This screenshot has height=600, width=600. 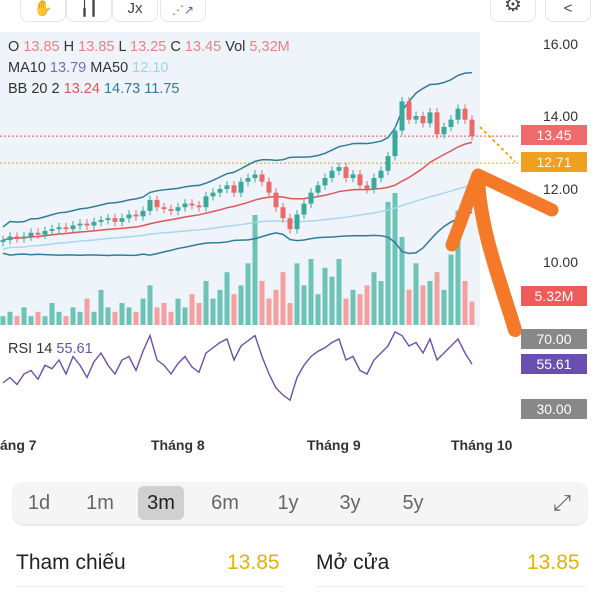 I want to click on month-label: Tháng 8, so click(x=178, y=445).